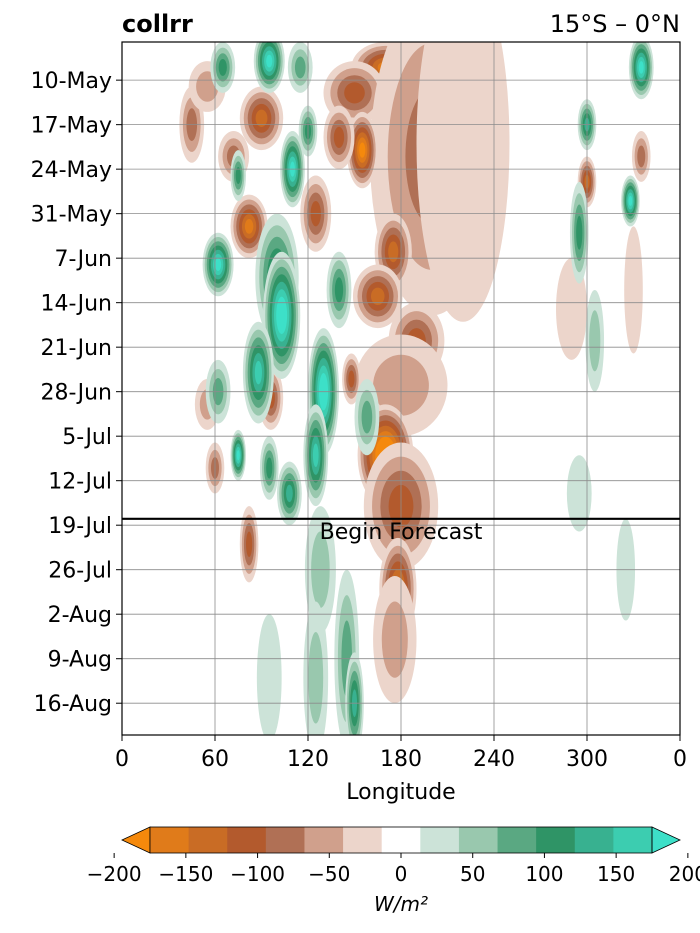 The height and width of the screenshot is (933, 700). I want to click on y-tick-label: 31-May, so click(71, 215).